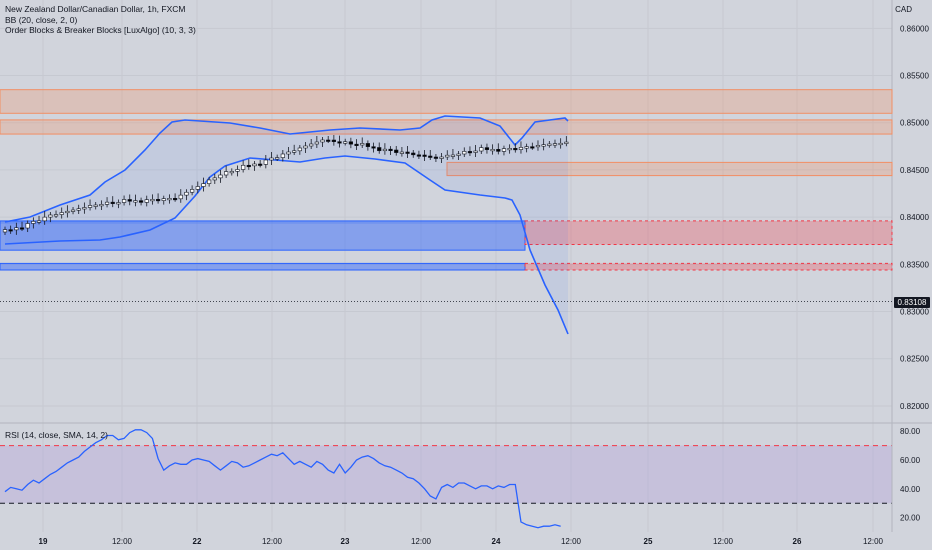 The width and height of the screenshot is (932, 550). Describe the element at coordinates (345, 541) in the screenshot. I see `time-axis-label: 23` at that location.